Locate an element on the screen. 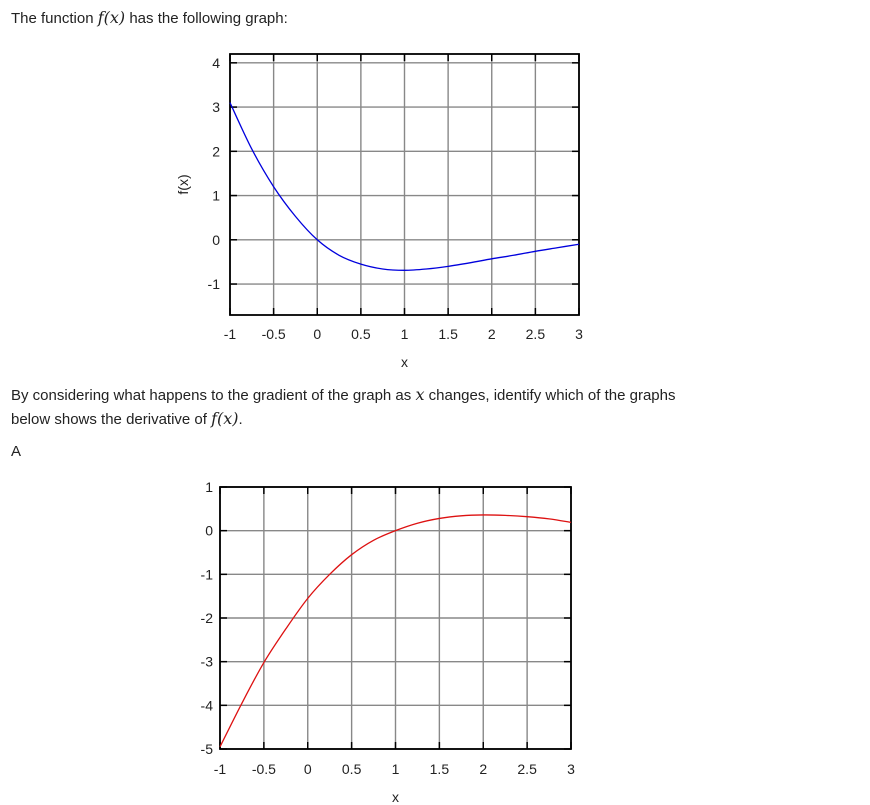 The width and height of the screenshot is (870, 805). x-tick-label: 2 is located at coordinates (492, 334).